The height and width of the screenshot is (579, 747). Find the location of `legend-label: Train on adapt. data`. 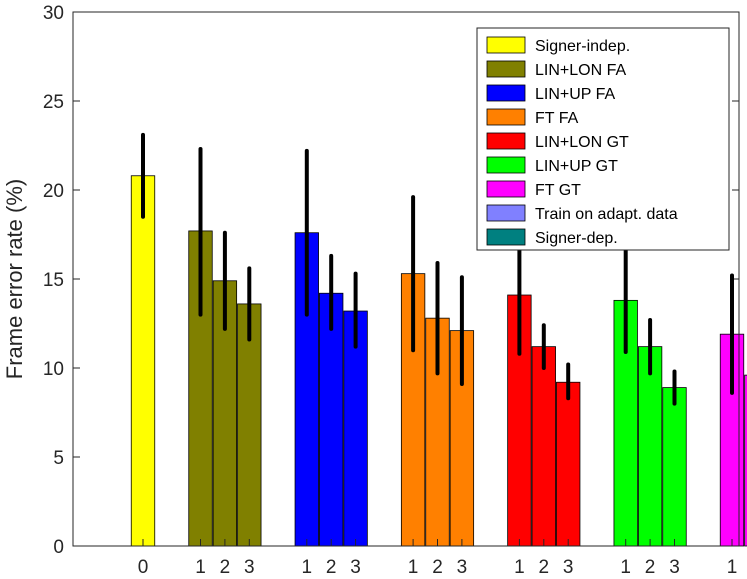

legend-label: Train on adapt. data is located at coordinates (606, 214).